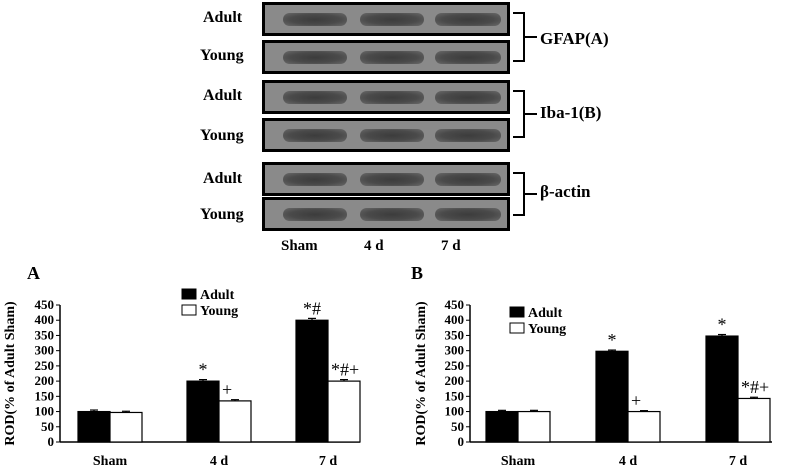 Image resolution: width=787 pixels, height=466 pixels. Describe the element at coordinates (565, 191) in the screenshot. I see `group-label: β-actin` at that location.